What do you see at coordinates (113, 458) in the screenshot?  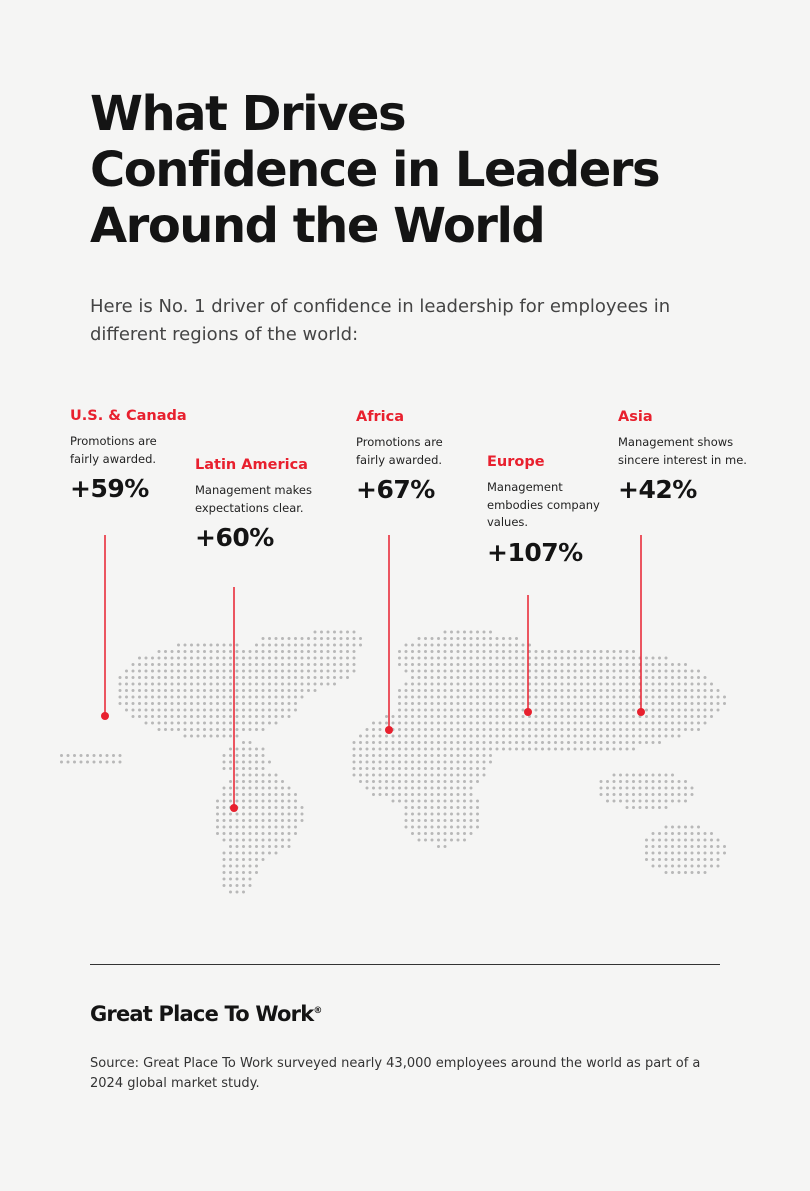 I see `driver-line: fairly awarded.` at bounding box center [113, 458].